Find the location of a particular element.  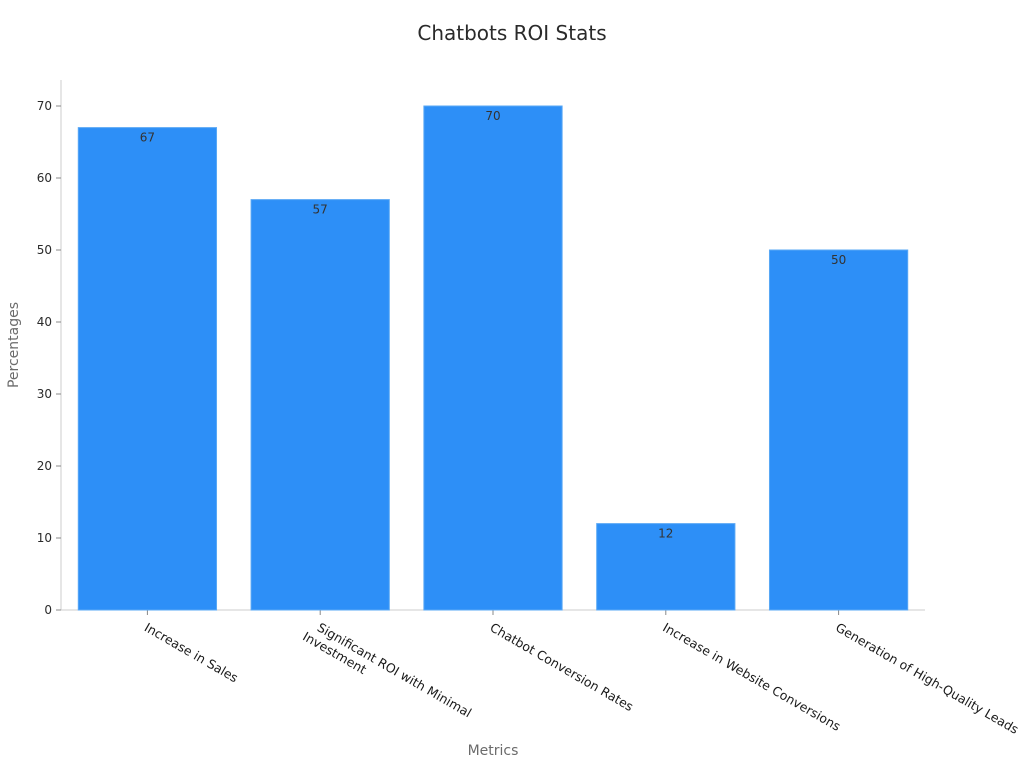

y-tick-label: 30 is located at coordinates (44, 394).